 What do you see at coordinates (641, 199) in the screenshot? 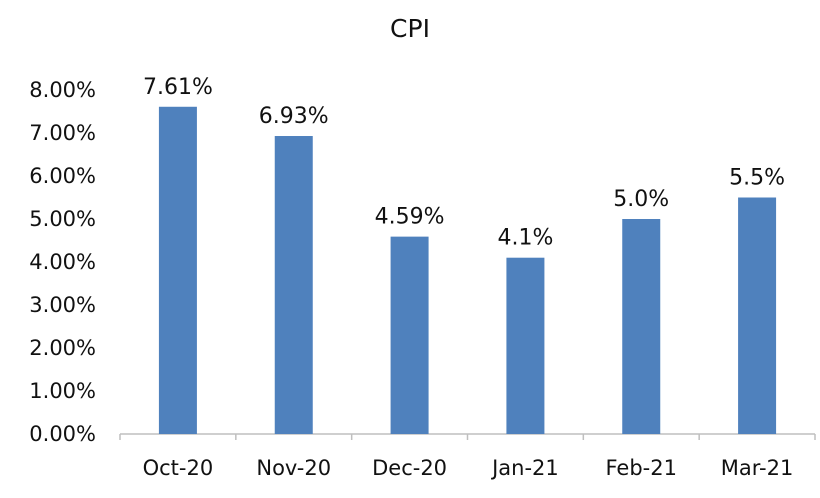
I see `data-label: 5.0%` at bounding box center [641, 199].